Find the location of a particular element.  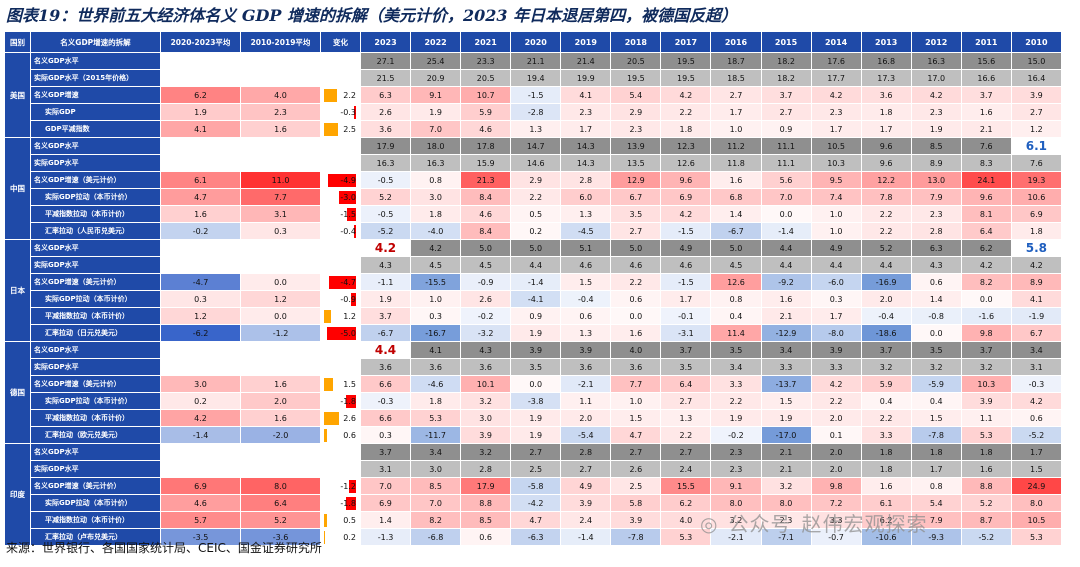

indicator-label: 汇率拉动（卢布兑美元） is located at coordinates (95, 537).